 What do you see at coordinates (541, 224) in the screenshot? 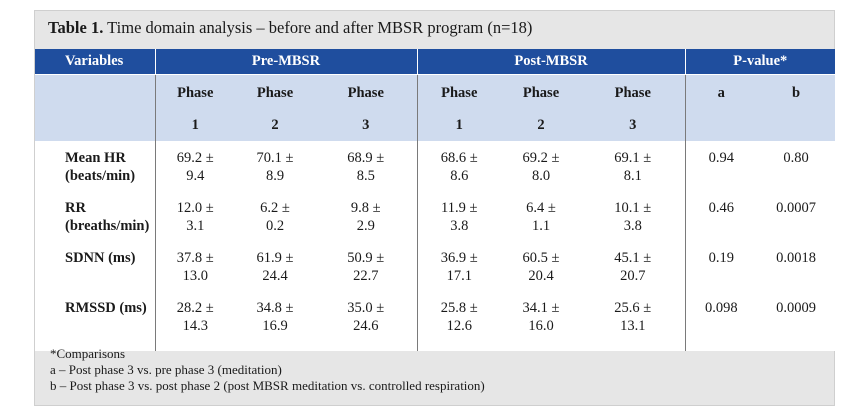
I see `cell-value: 6.4 ±1.1` at bounding box center [541, 224].